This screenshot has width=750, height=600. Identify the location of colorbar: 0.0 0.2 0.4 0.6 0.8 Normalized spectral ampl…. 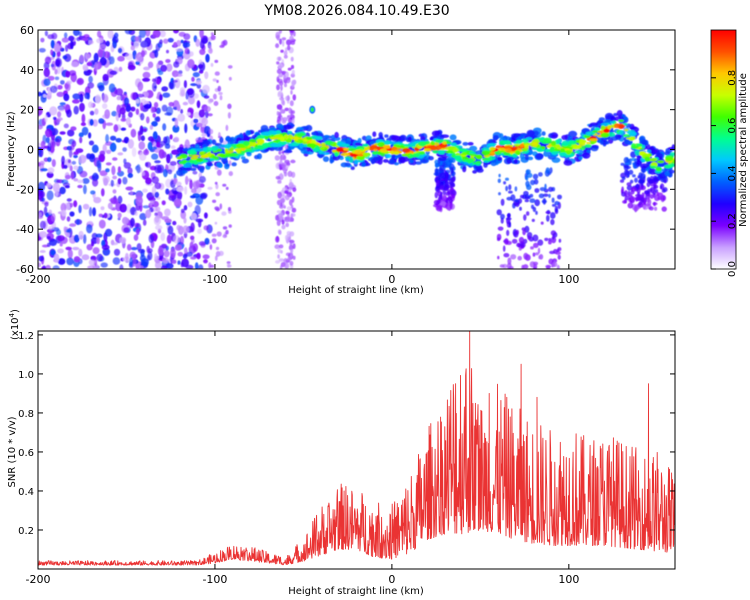
(729, 153).